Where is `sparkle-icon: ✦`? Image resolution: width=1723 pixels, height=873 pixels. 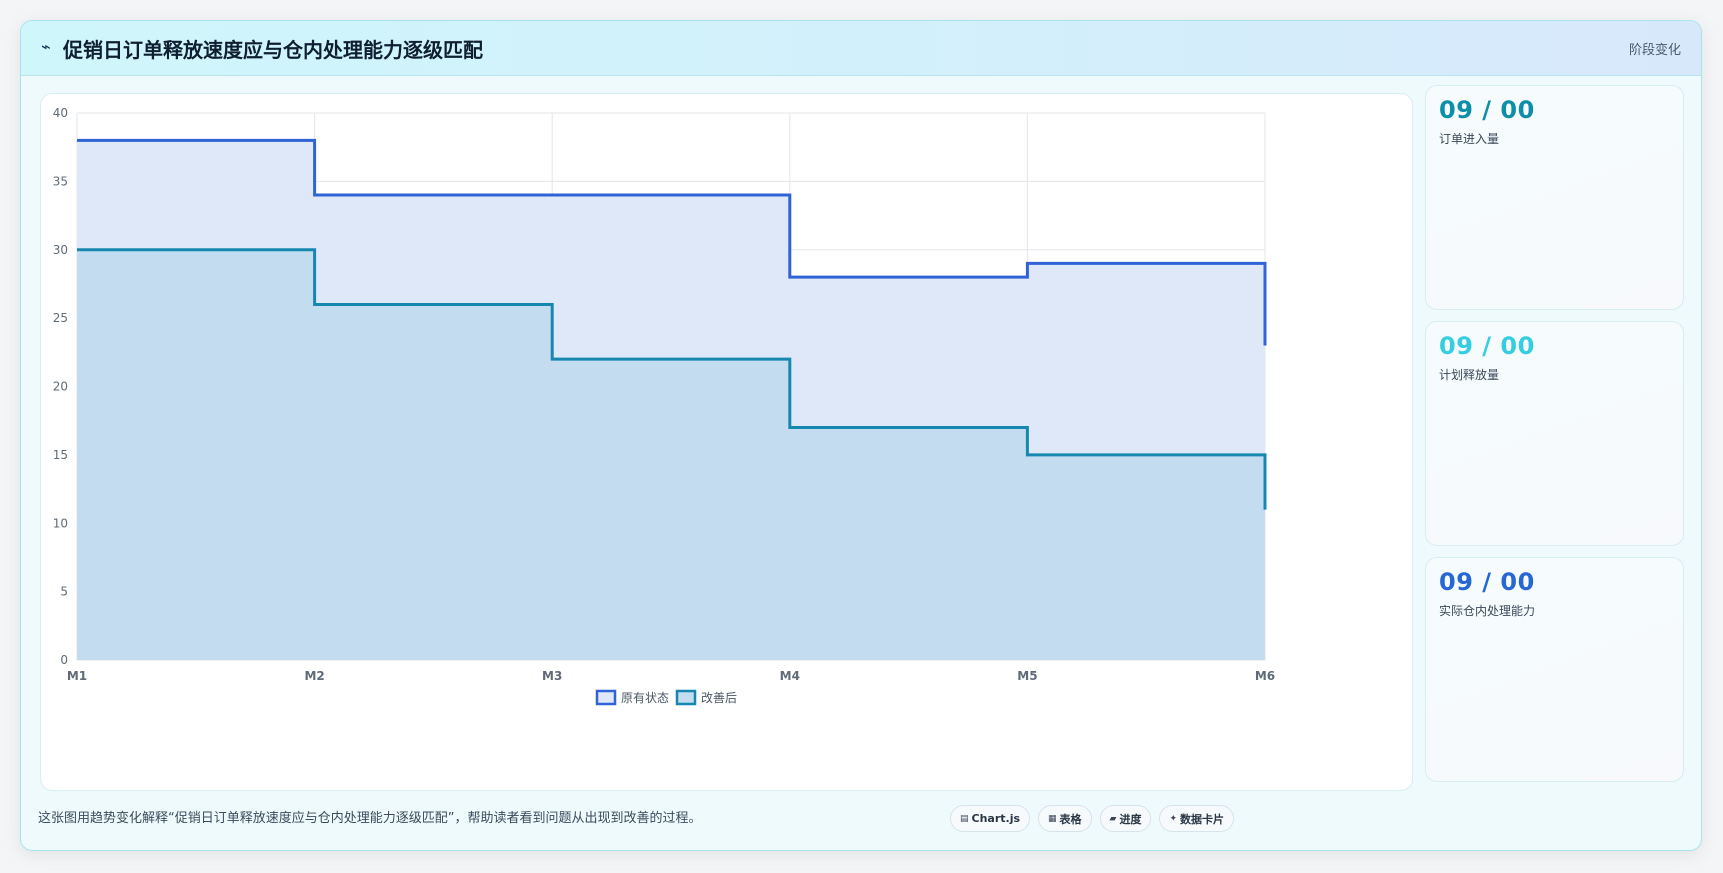 sparkle-icon: ✦ is located at coordinates (1173, 818).